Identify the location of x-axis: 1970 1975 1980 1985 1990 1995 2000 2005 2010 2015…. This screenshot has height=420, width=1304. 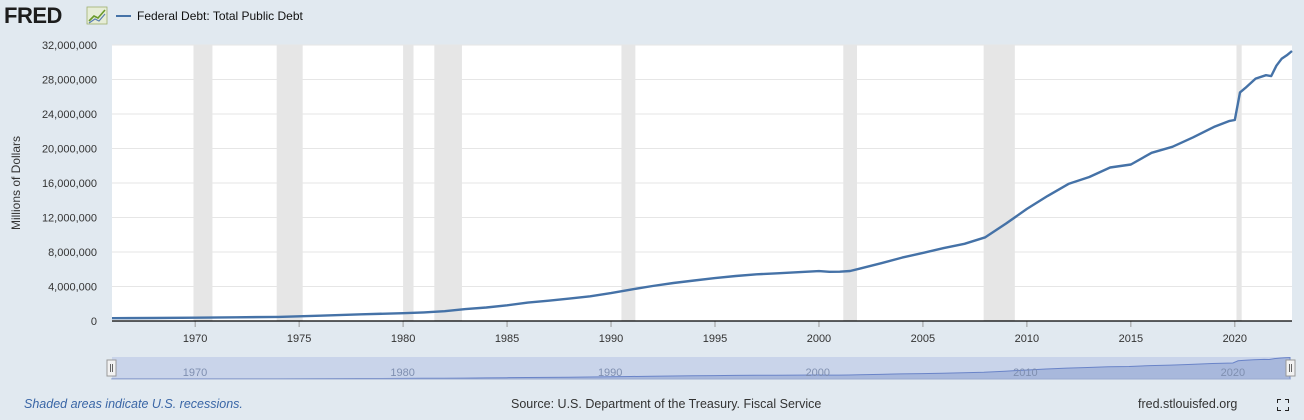
(715, 333).